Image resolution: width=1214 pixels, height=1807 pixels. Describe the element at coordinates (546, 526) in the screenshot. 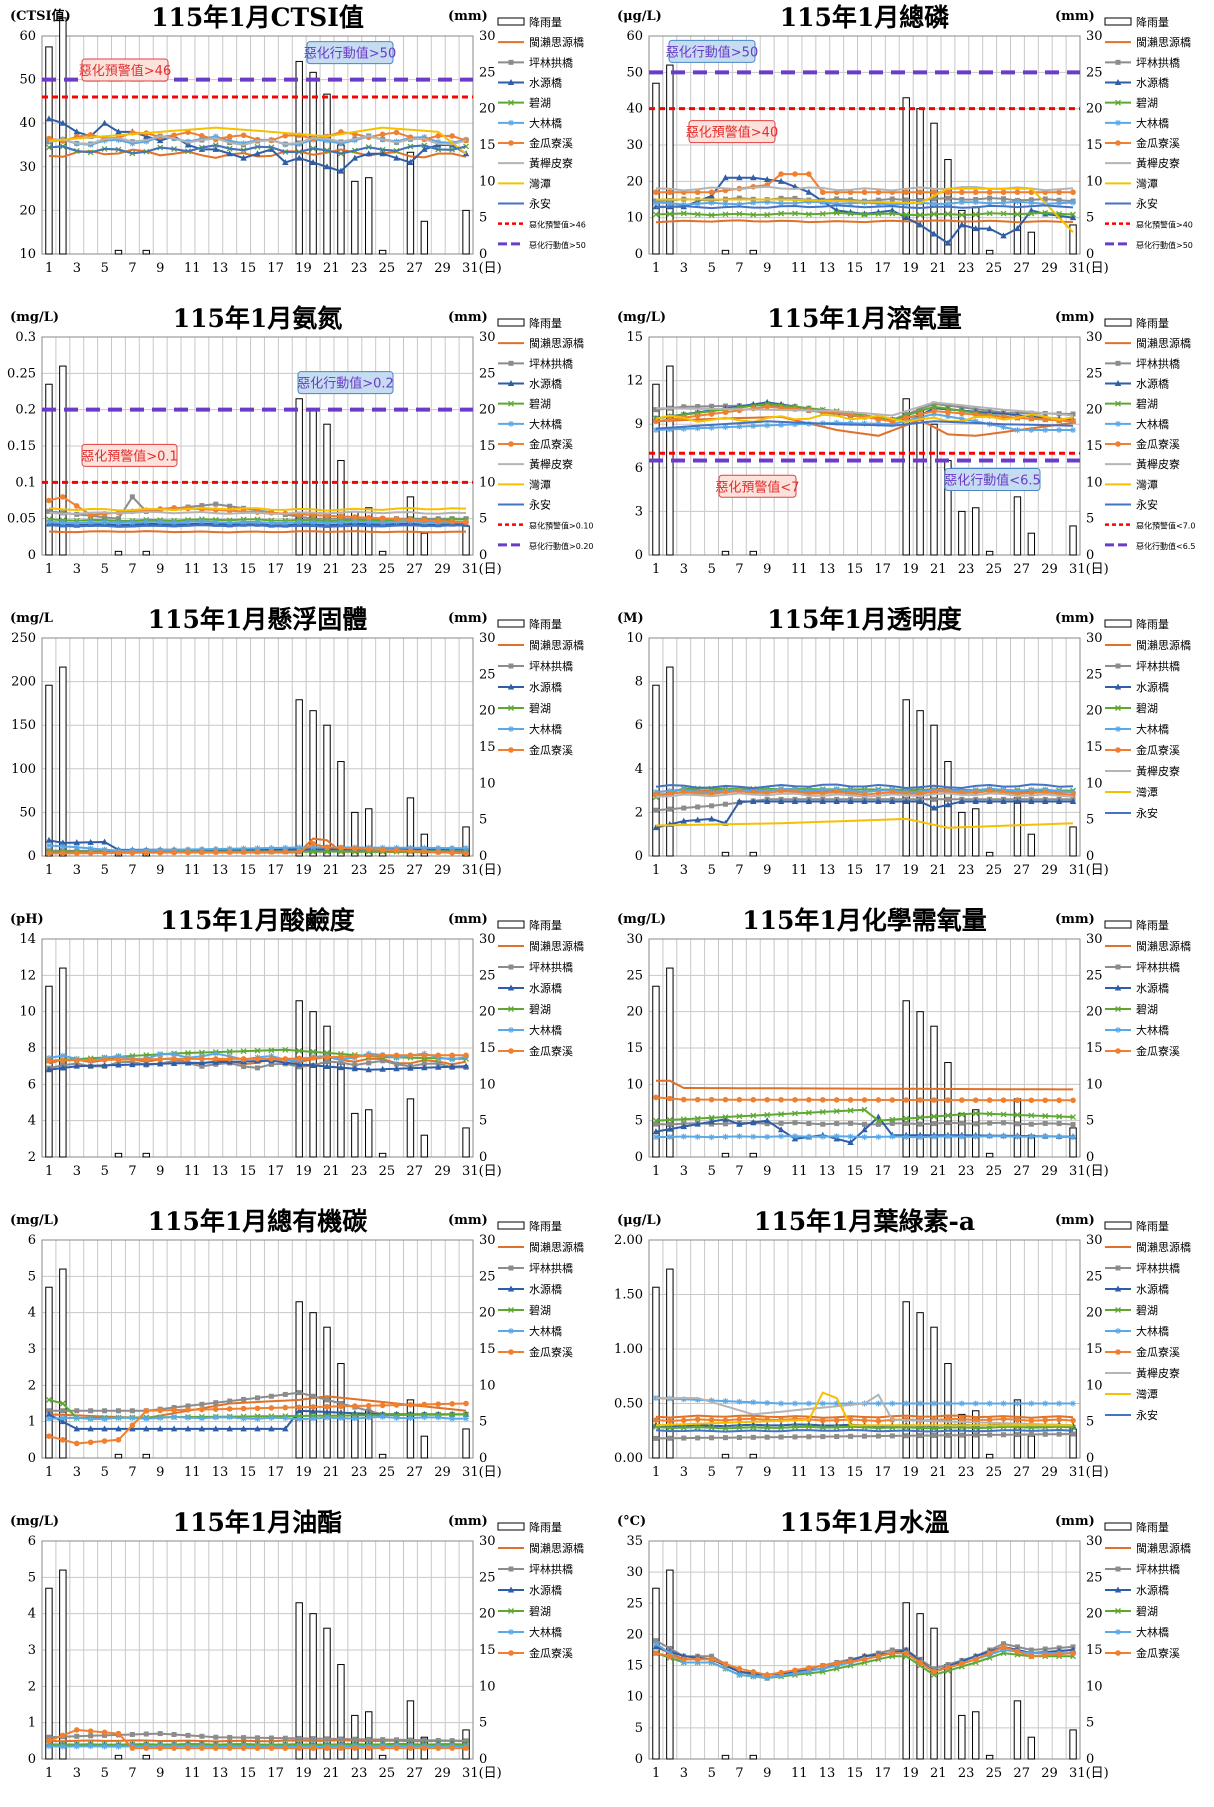

I see `legend-item-惡化預警值>0.10: 惡化預警值>0.10` at that location.